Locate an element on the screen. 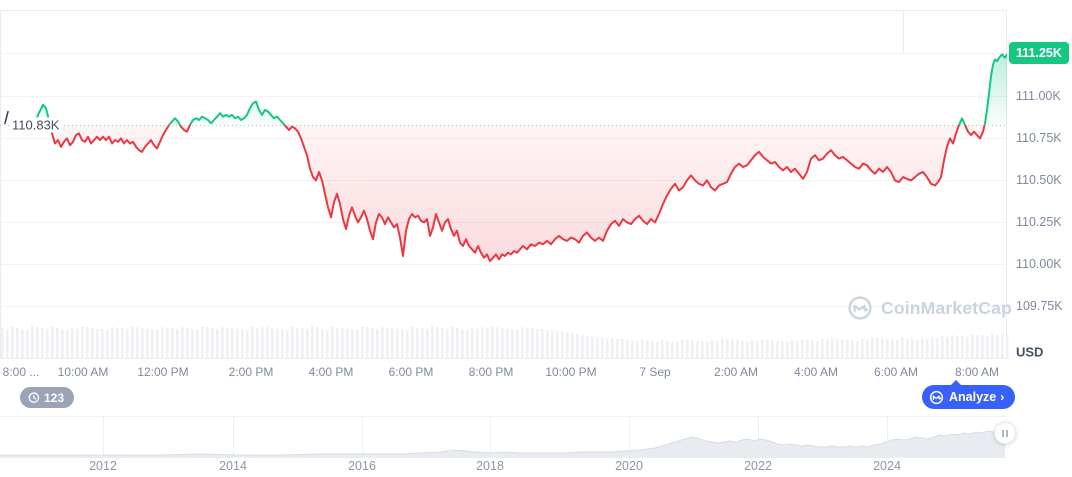 This screenshot has width=1072, height=477. timeline-navigator is located at coordinates (503, 437).